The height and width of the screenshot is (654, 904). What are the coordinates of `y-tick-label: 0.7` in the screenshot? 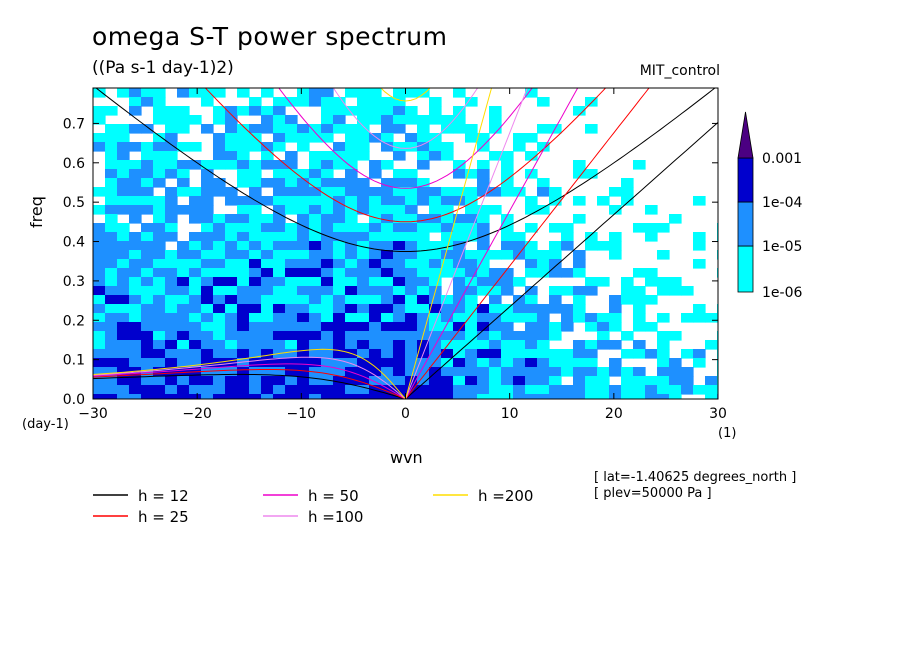 It's located at (74, 124).